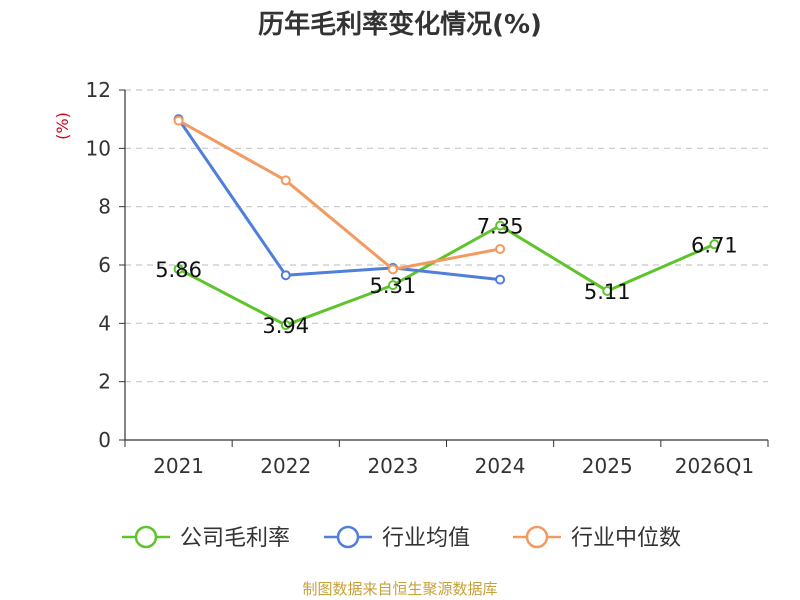  Describe the element at coordinates (500, 466) in the screenshot. I see `x-tick-label: 2024` at that location.